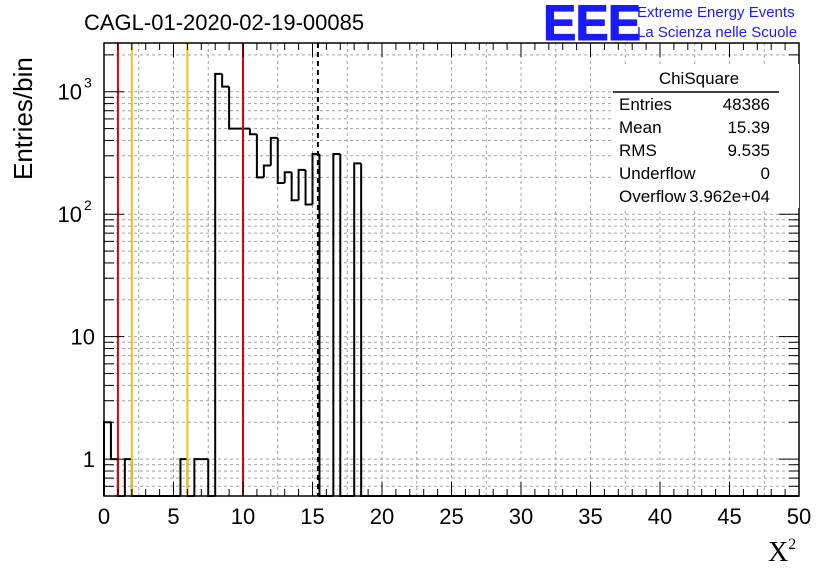  I want to click on stats-box-background, so click(705, 136).